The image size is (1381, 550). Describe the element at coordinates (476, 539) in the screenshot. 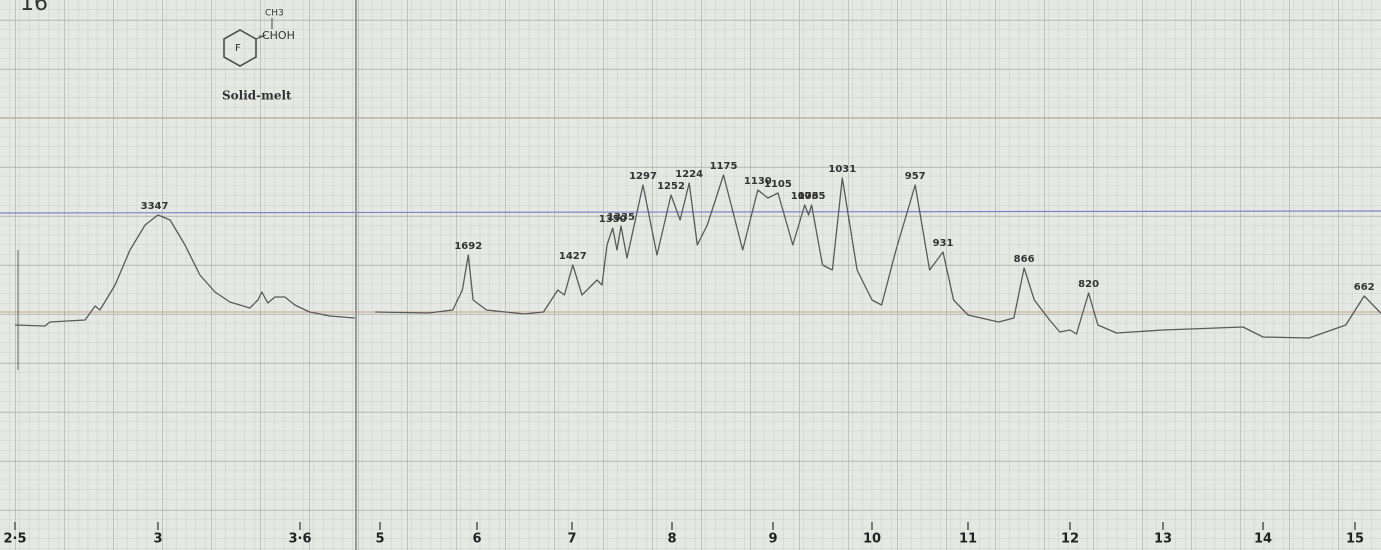

I see `x-tick-label: 6` at that location.